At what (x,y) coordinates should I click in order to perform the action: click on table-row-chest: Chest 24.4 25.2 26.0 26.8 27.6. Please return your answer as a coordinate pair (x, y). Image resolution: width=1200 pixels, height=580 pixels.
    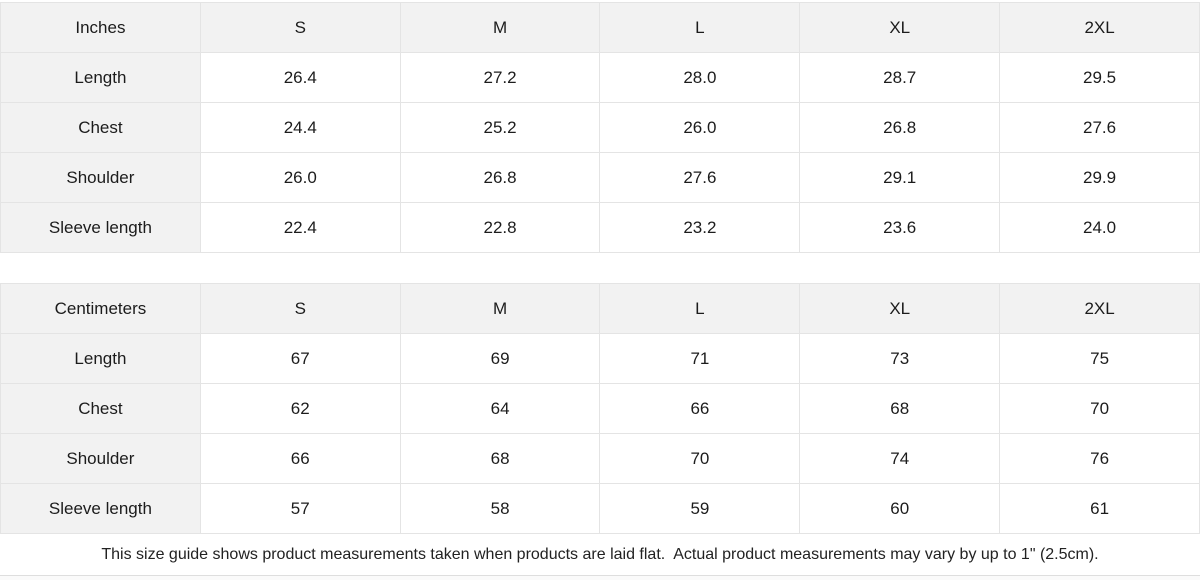
    Looking at the image, I should click on (600, 127).